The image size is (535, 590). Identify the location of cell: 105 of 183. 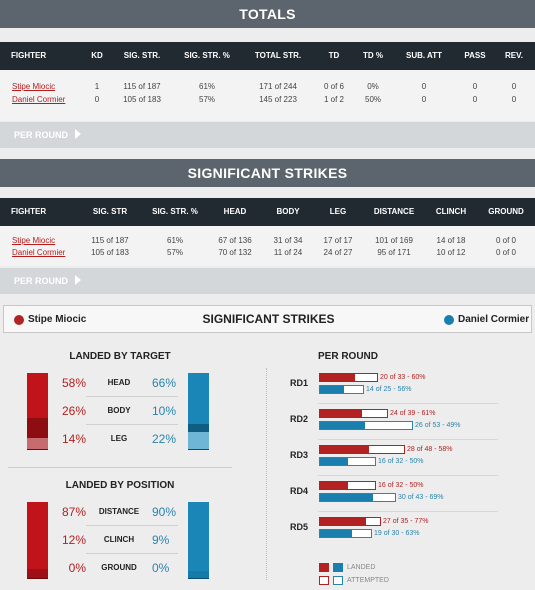
(110, 252).